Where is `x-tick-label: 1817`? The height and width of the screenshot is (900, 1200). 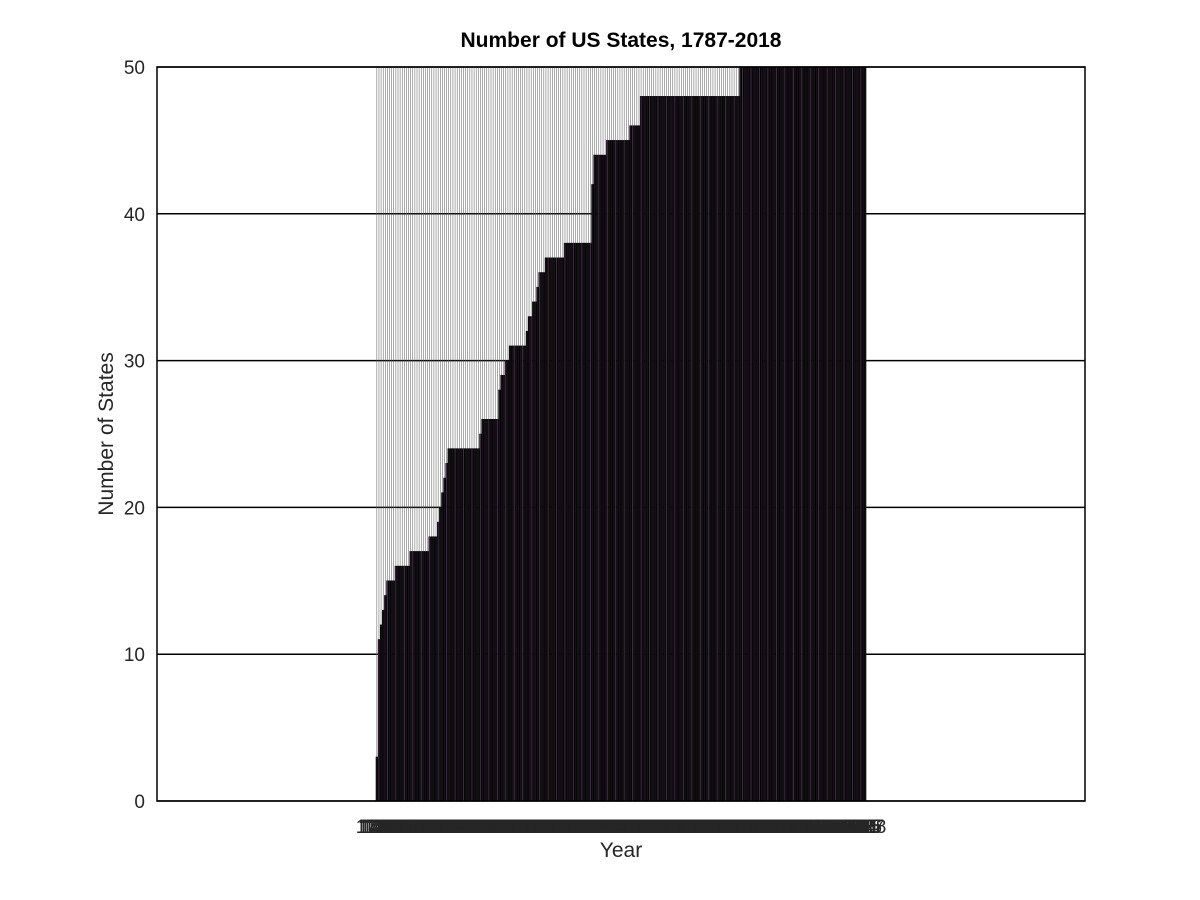 x-tick-label: 1817 is located at coordinates (440, 827).